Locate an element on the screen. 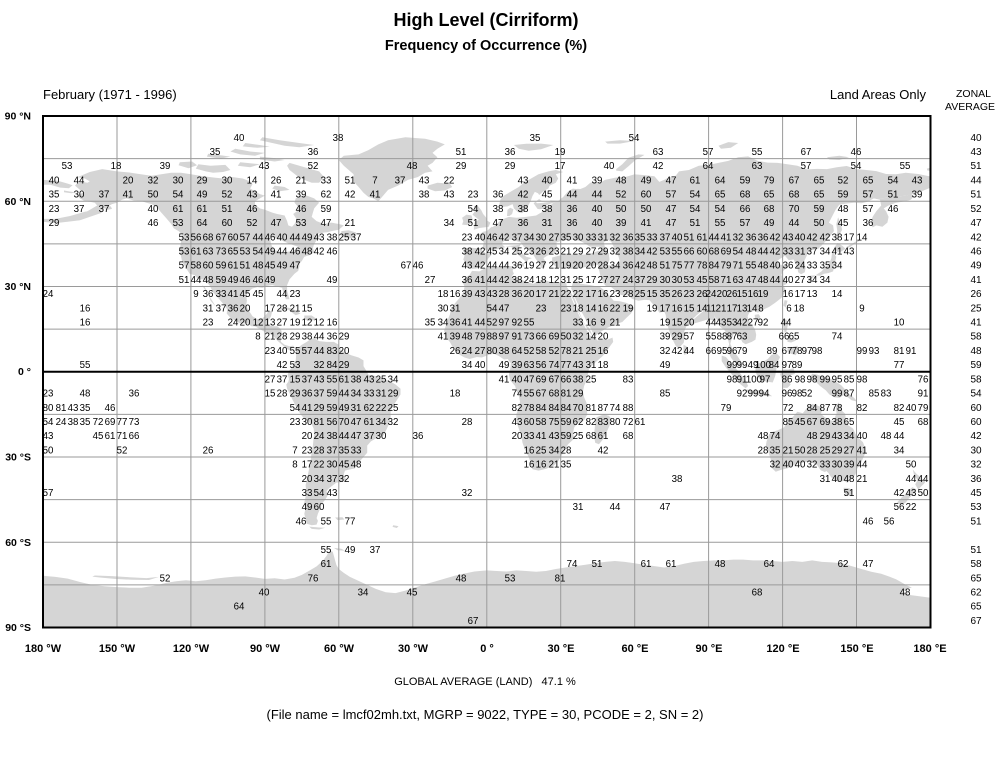  svg-text: 77 is located at coordinates (689, 266).